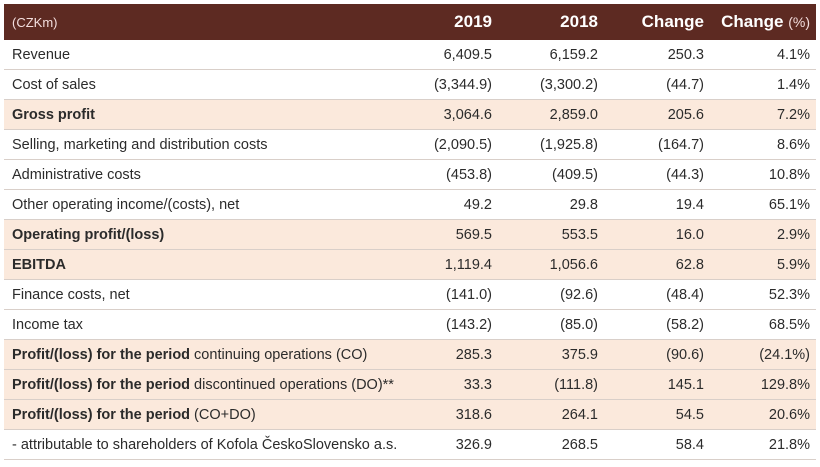 The height and width of the screenshot is (467, 820). Describe the element at coordinates (447, 22) in the screenshot. I see `header-2019: 2019` at that location.